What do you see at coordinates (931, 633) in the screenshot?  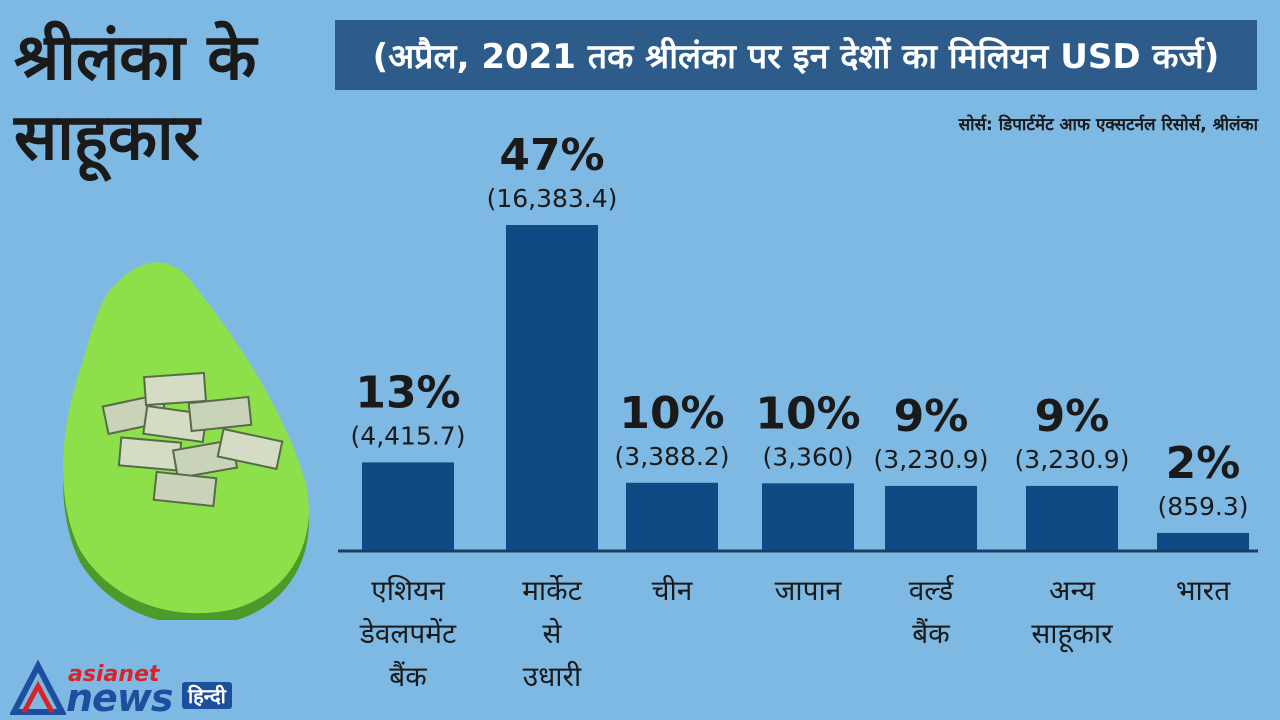 I see `category-label-4-1: बैंक` at bounding box center [931, 633].